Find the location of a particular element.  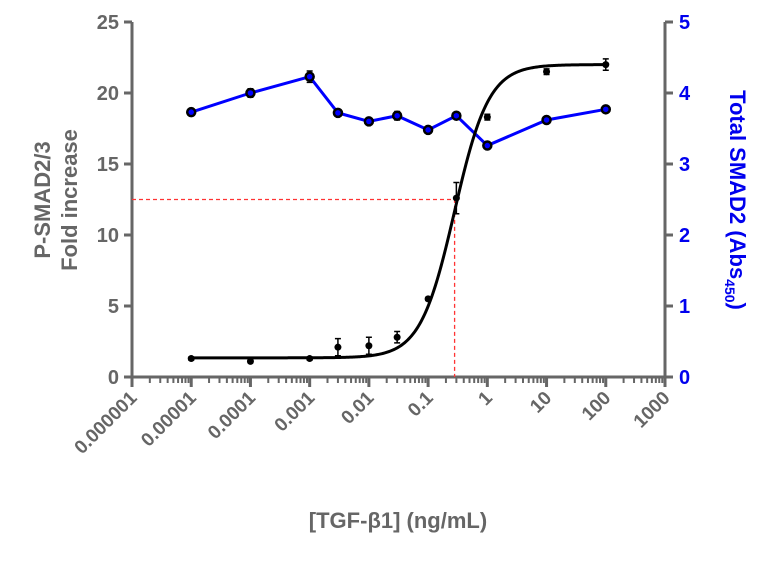

x-tick-label: 0.00001 is located at coordinates (169, 419).